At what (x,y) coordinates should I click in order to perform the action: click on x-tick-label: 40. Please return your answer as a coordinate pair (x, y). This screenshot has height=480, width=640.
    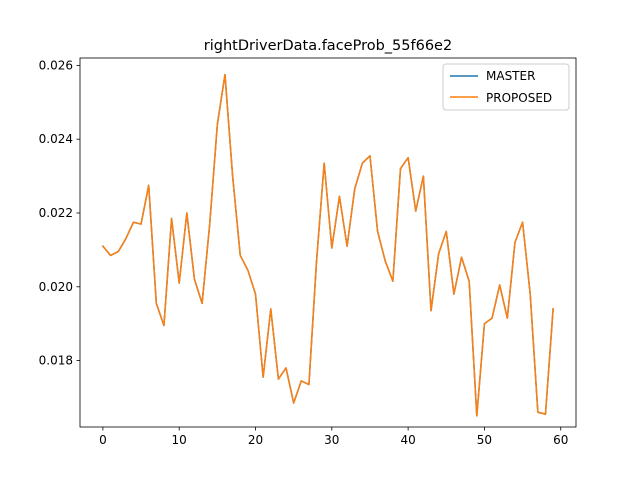
    Looking at the image, I should click on (407, 440).